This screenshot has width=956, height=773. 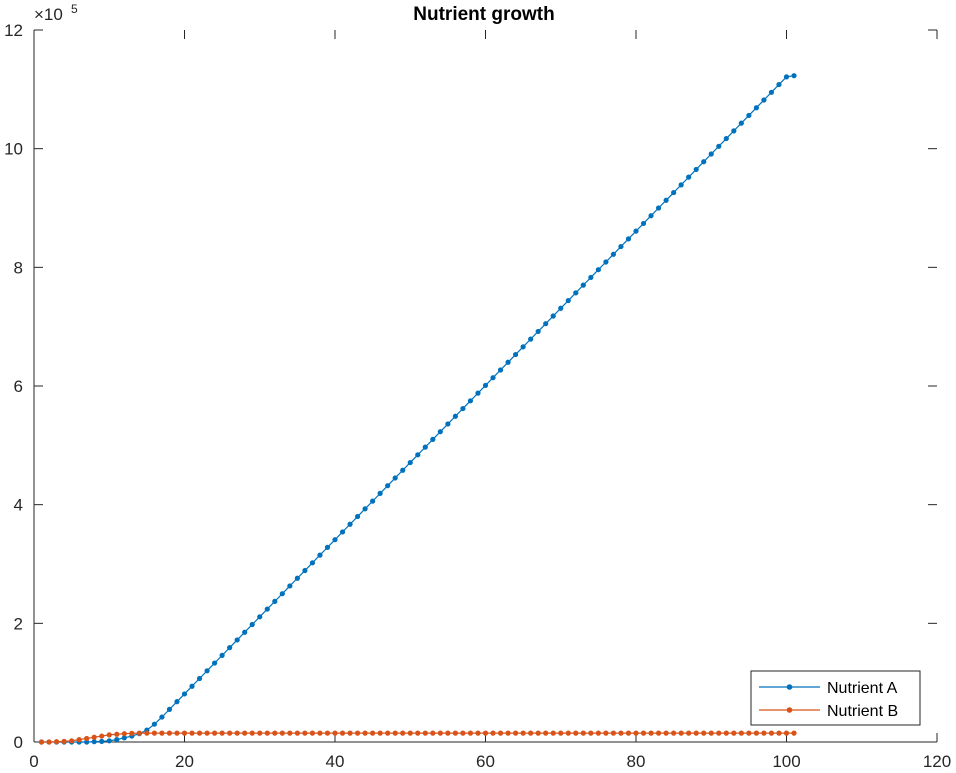 I want to click on x-tick-label: 0, so click(x=33, y=761).